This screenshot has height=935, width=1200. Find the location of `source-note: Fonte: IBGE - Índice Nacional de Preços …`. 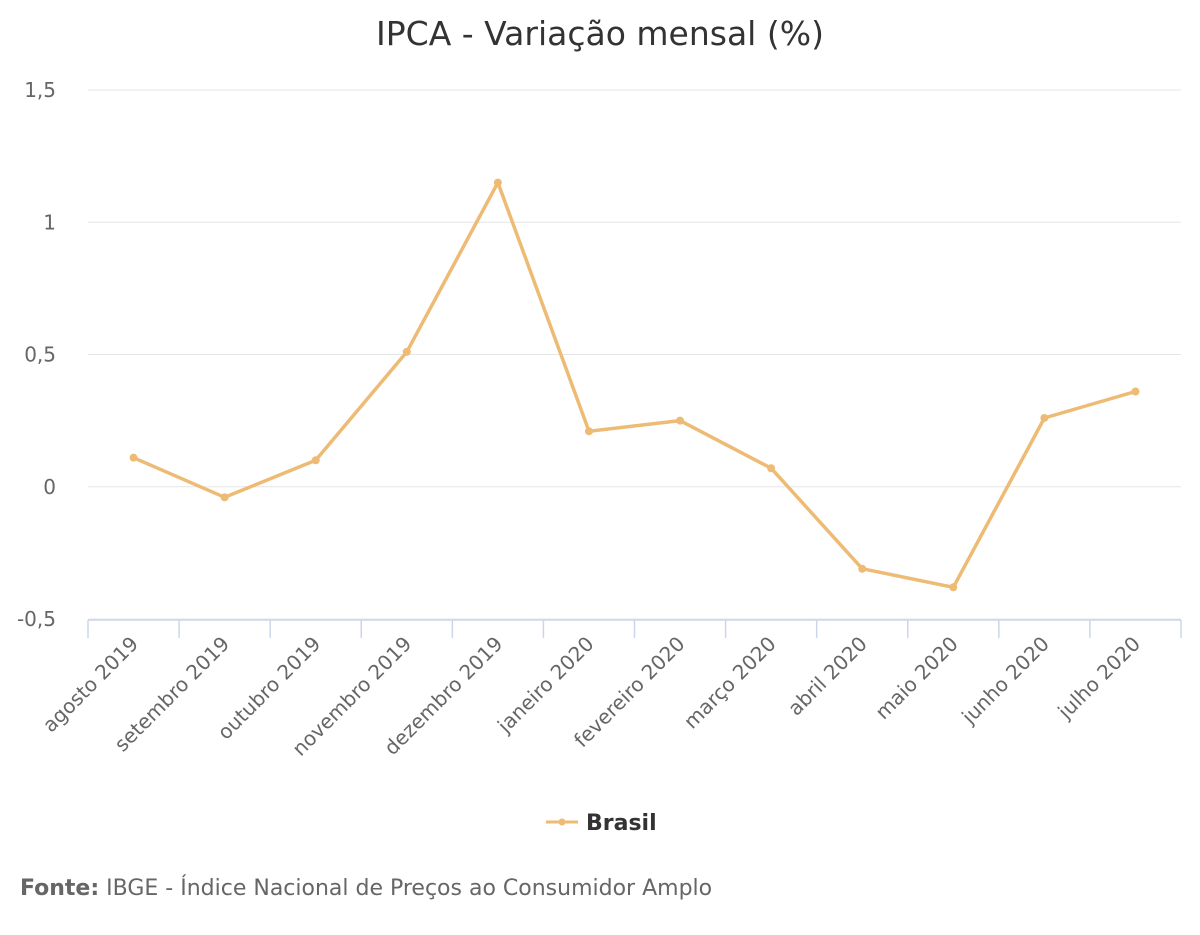

source-note: Fonte: IBGE - Índice Nacional de Preços … is located at coordinates (366, 888).